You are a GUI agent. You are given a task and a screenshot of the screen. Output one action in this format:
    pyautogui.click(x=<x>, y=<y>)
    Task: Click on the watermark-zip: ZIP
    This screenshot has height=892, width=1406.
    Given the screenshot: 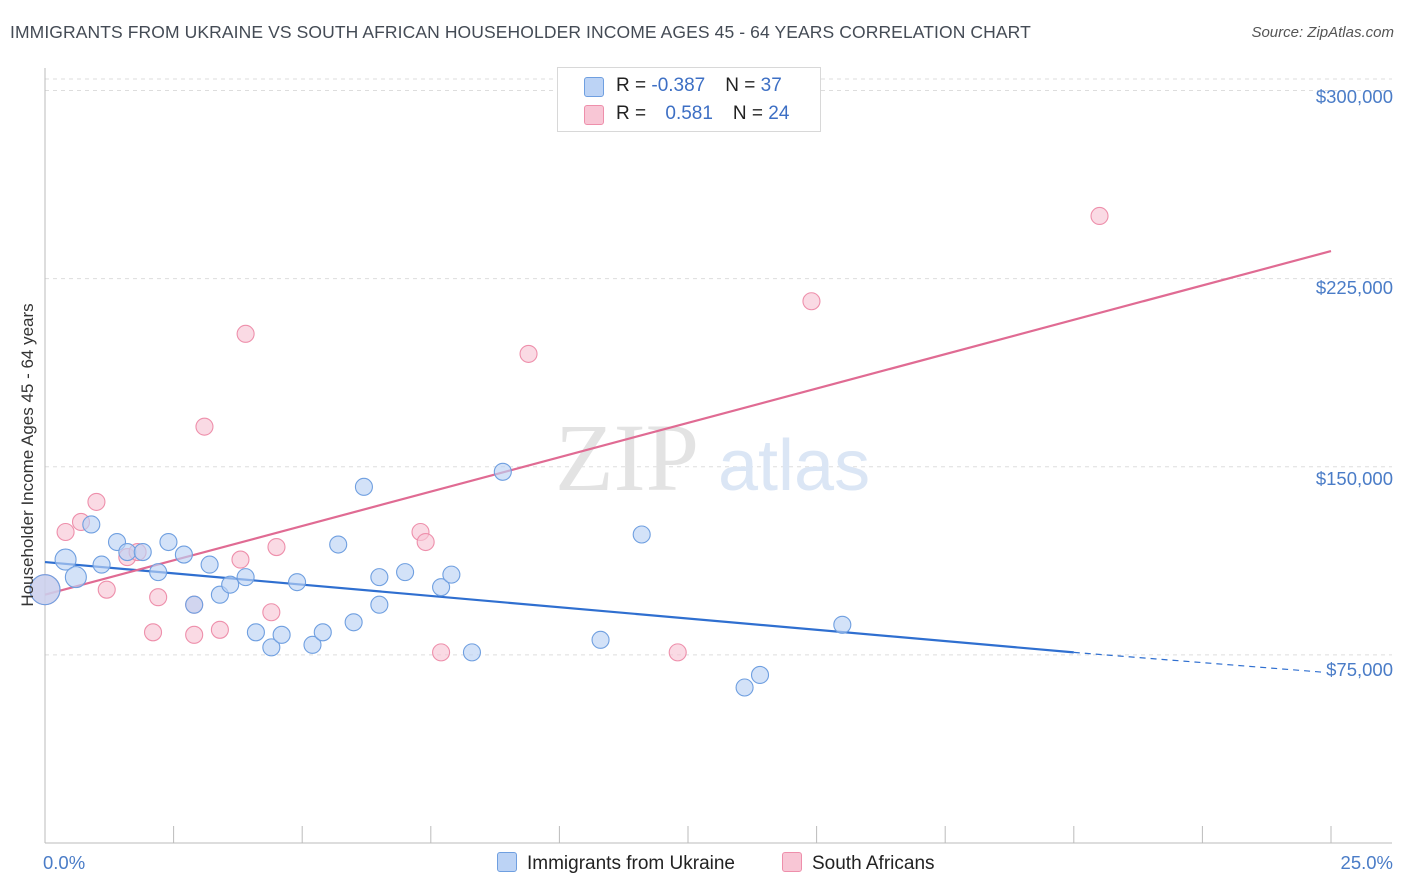 What is the action you would take?
    pyautogui.click(x=627, y=457)
    